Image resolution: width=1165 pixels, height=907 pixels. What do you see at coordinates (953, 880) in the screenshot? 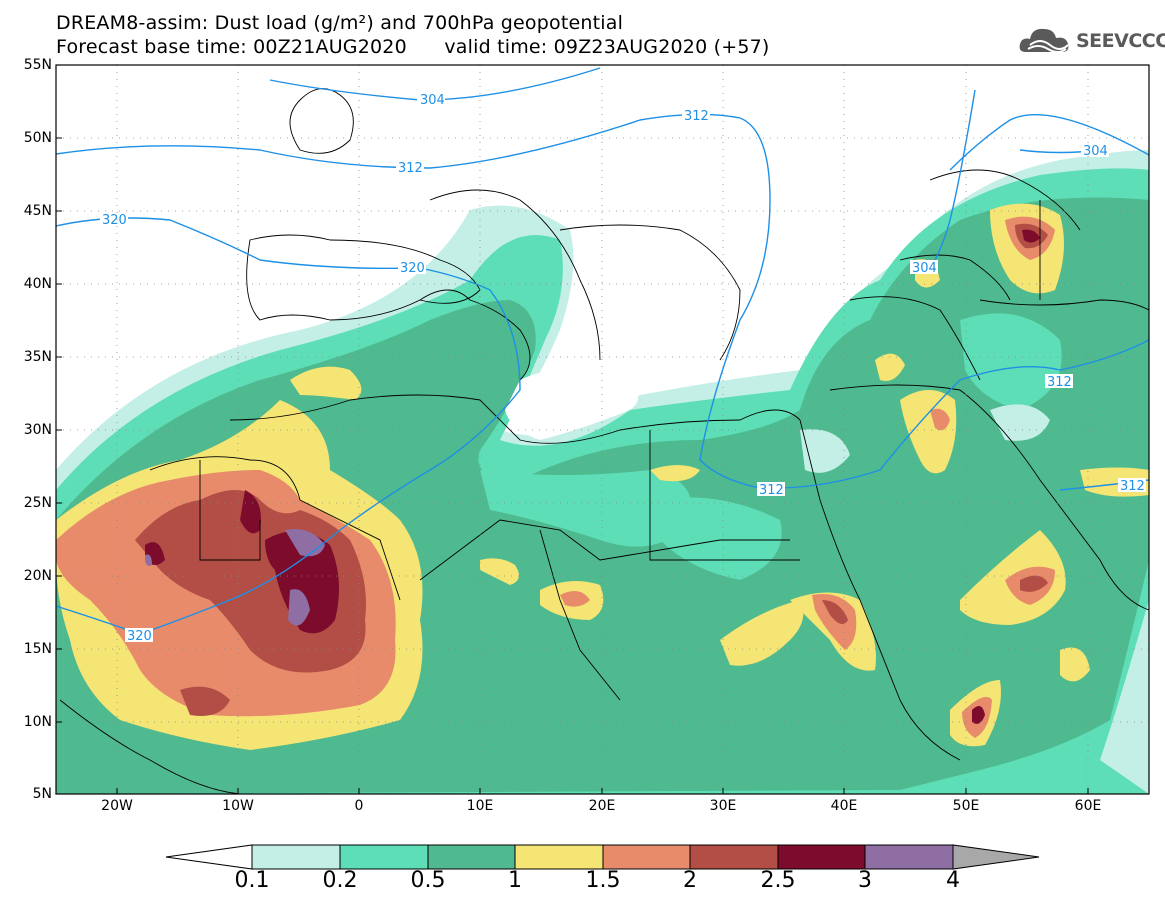
I see `colorbar-label: 4` at bounding box center [953, 880].